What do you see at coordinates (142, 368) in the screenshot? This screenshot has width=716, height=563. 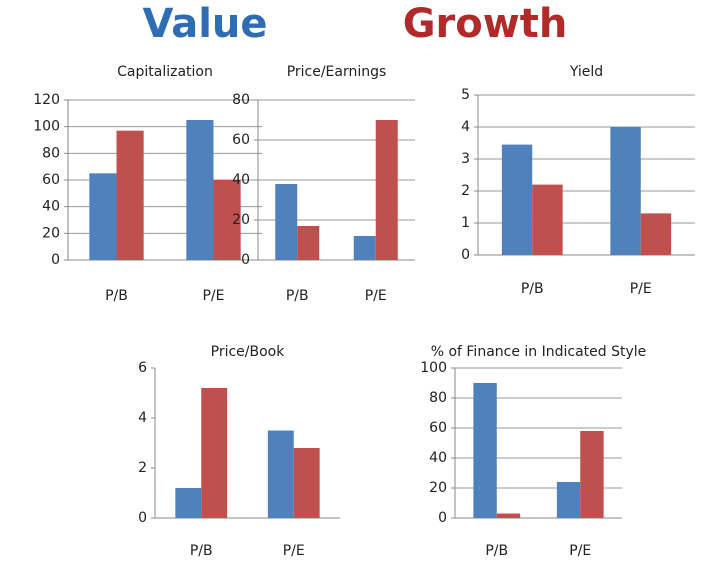 I see `y-tick-label: 6` at bounding box center [142, 368].